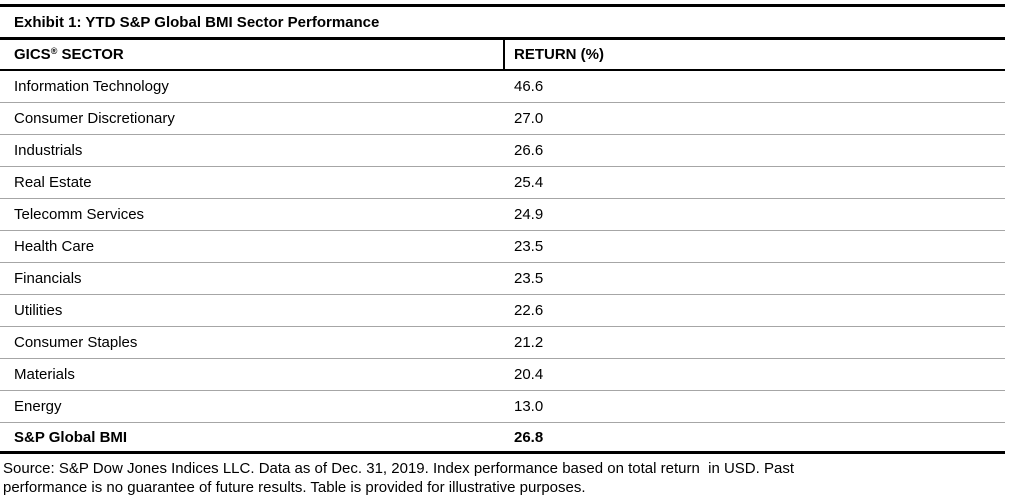  Describe the element at coordinates (252, 278) in the screenshot. I see `sector-cell: Financials` at that location.